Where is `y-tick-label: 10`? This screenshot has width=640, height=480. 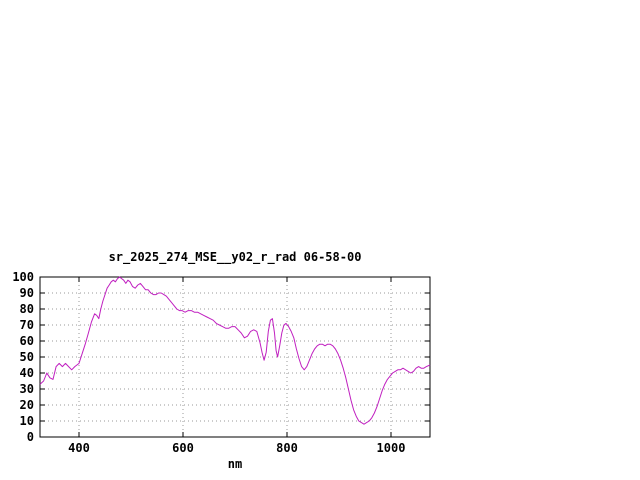 y-tick-label: 10 is located at coordinates (27, 421).